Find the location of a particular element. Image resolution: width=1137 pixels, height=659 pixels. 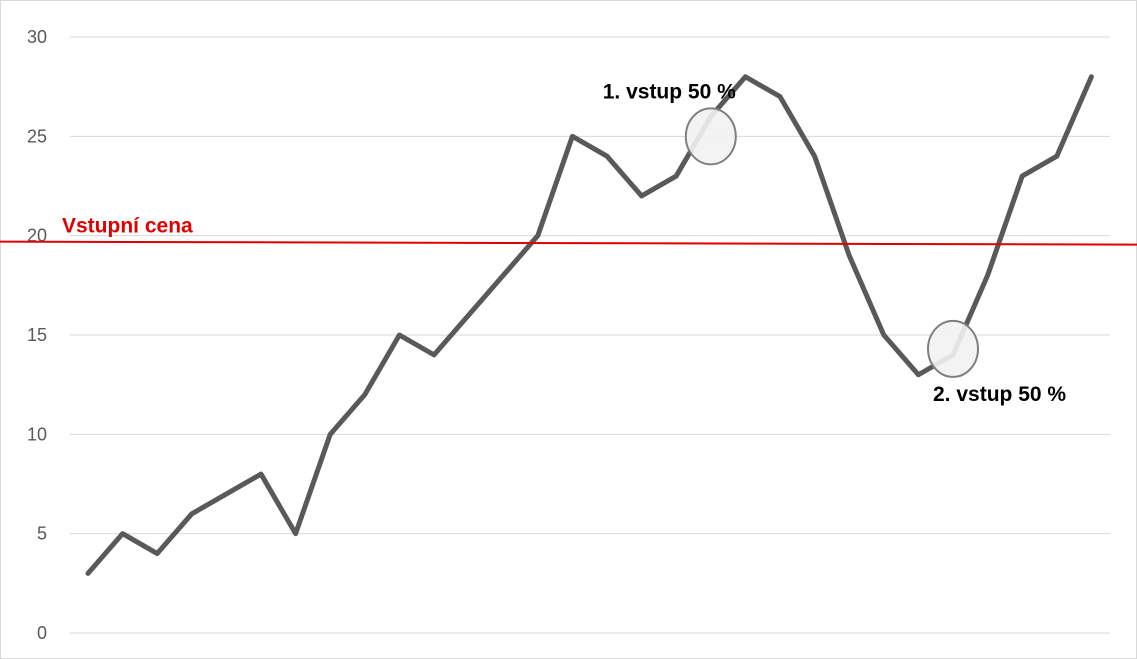

y-axis-tick-labels: 0 5 10 15 20 25 30 is located at coordinates (37, 335).